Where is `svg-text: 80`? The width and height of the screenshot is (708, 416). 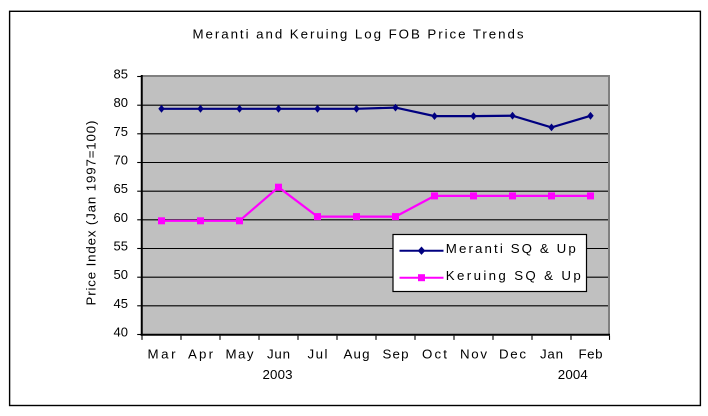 svg-text: 80 is located at coordinates (121, 102).